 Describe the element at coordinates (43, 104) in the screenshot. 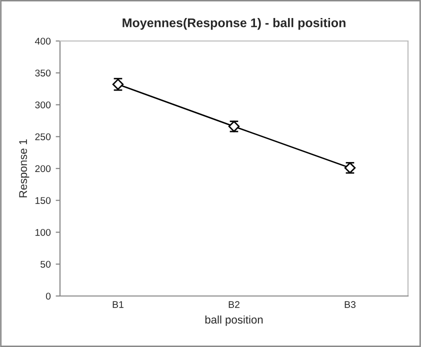

I see `y-tick-label: 300` at that location.